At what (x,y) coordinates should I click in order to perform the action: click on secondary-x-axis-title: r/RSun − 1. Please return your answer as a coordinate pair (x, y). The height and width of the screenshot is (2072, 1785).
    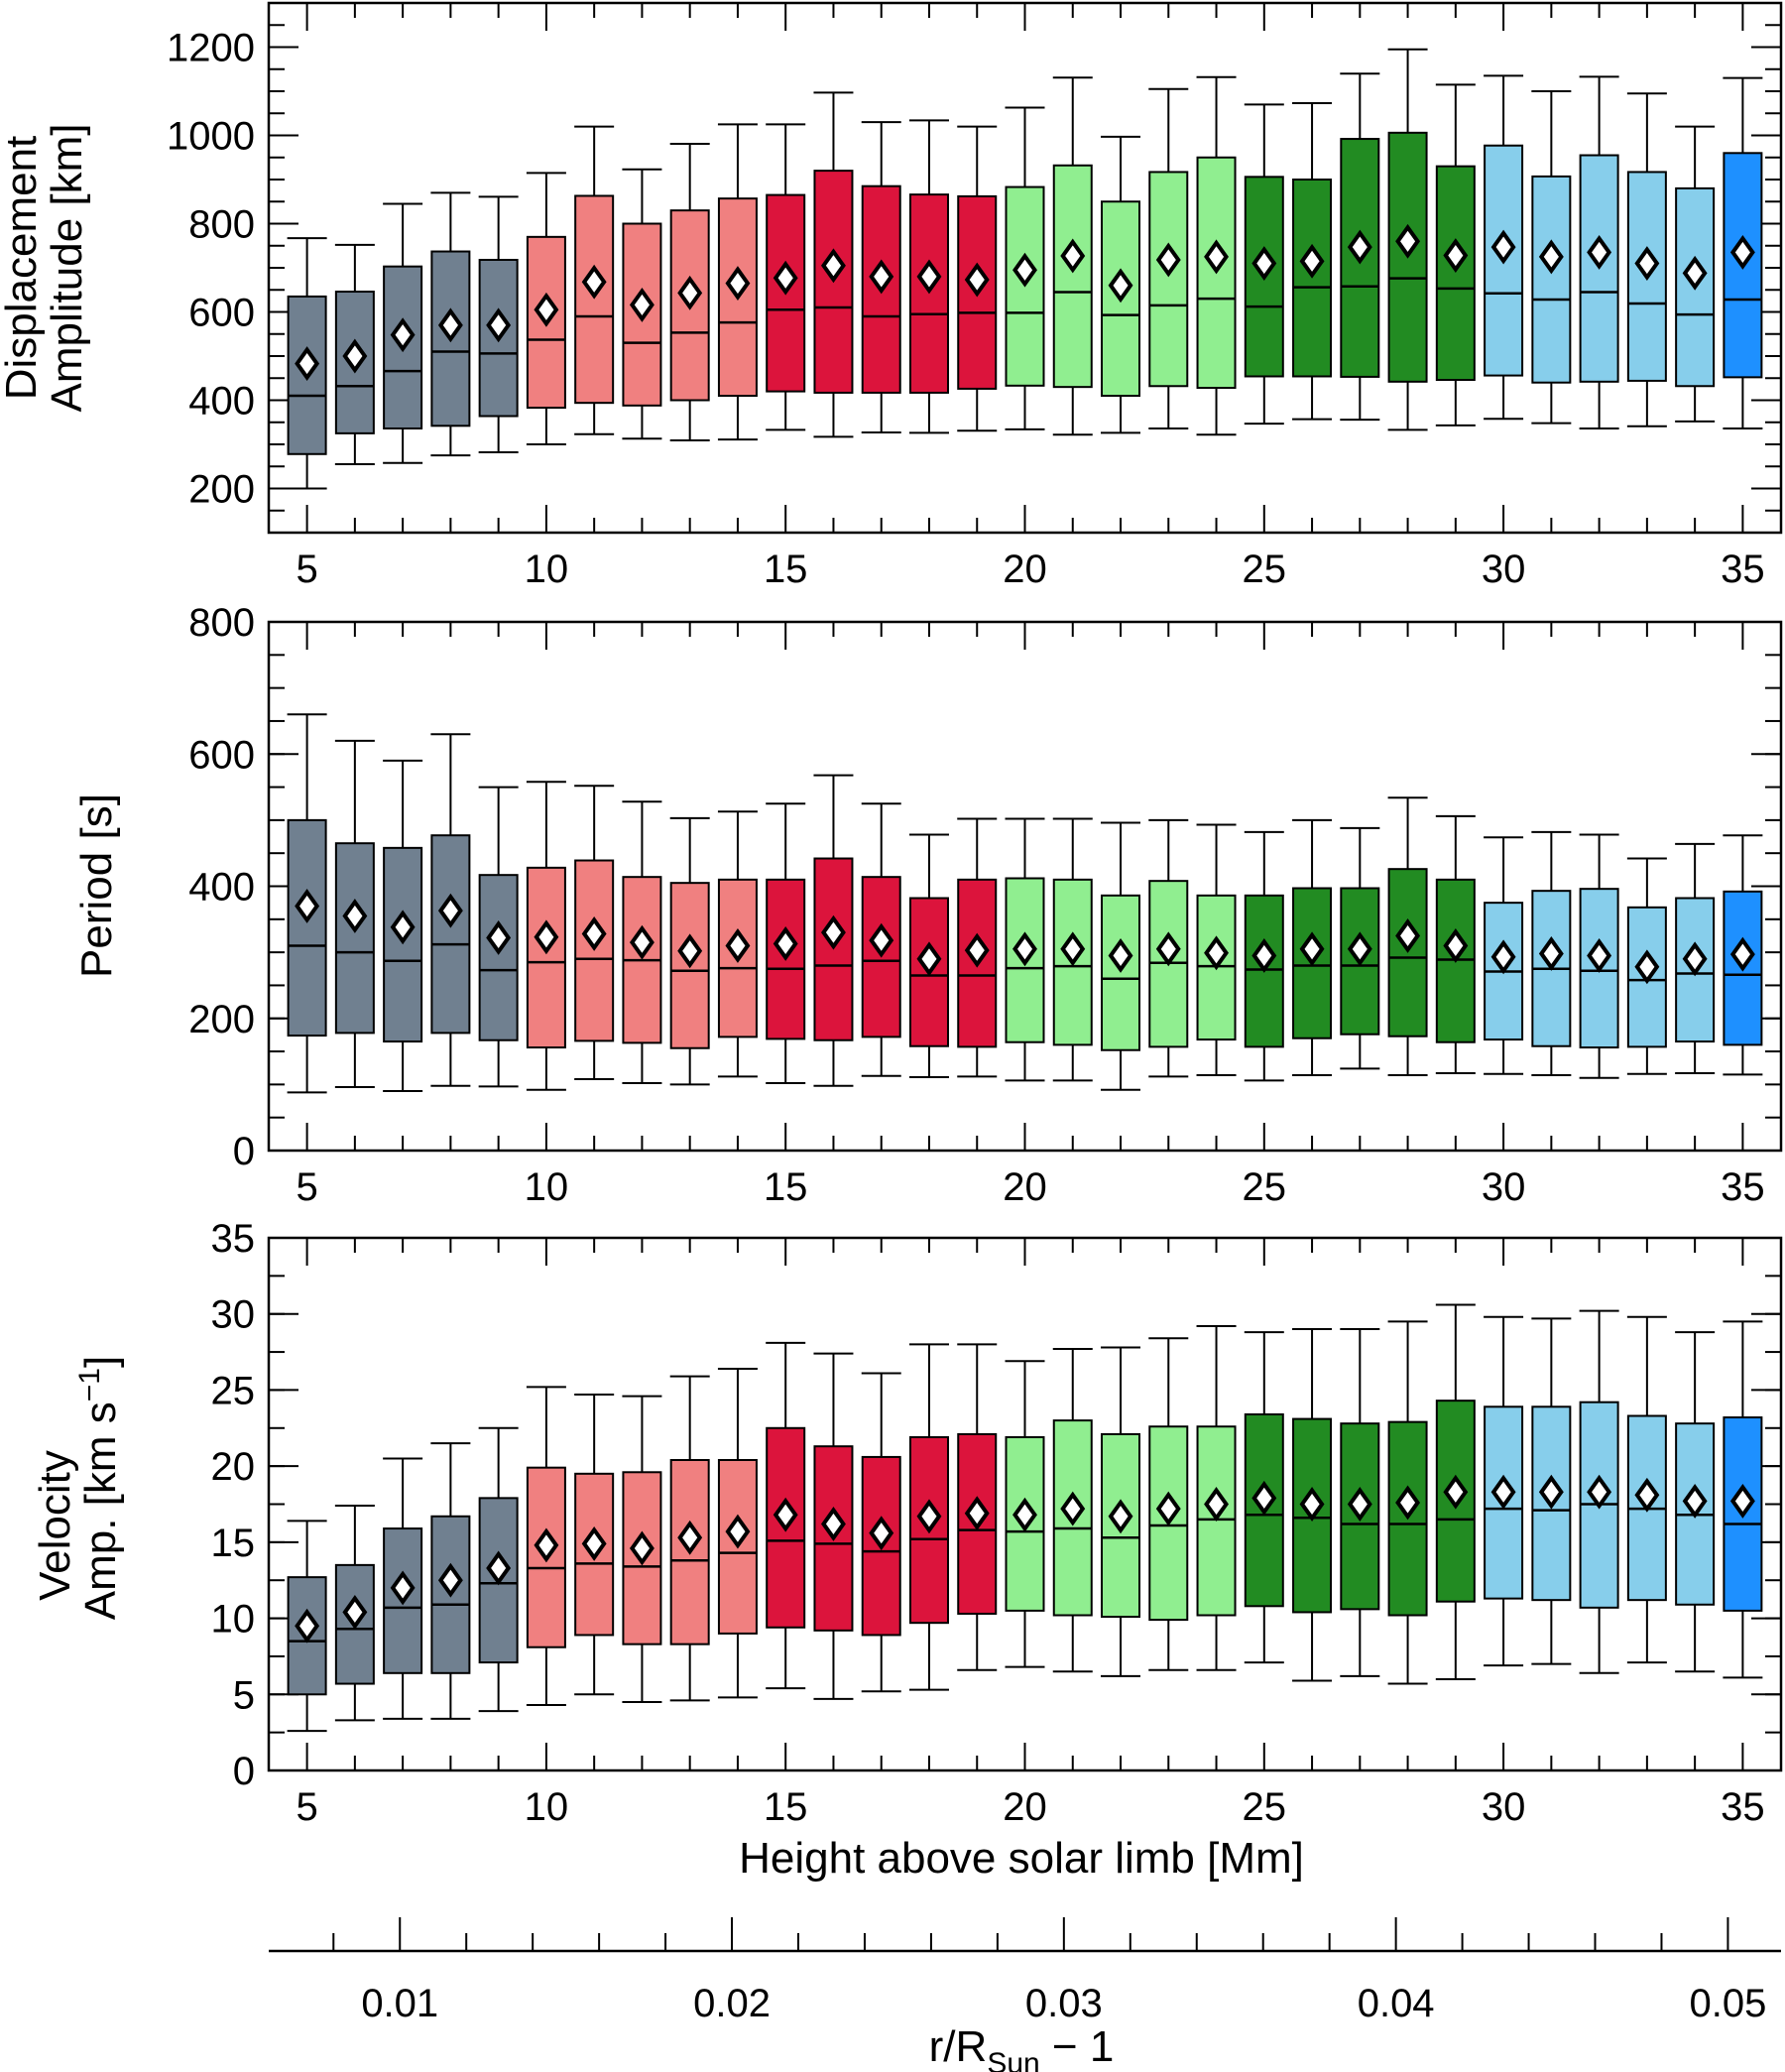
    Looking at the image, I should click on (1022, 2047).